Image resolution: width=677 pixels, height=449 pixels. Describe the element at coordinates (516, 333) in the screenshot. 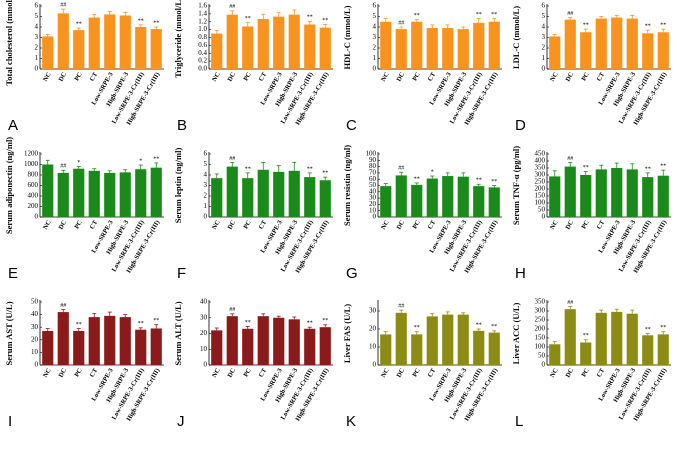

I see `y-axis-label: Liver ACC (U/L)` at that location.